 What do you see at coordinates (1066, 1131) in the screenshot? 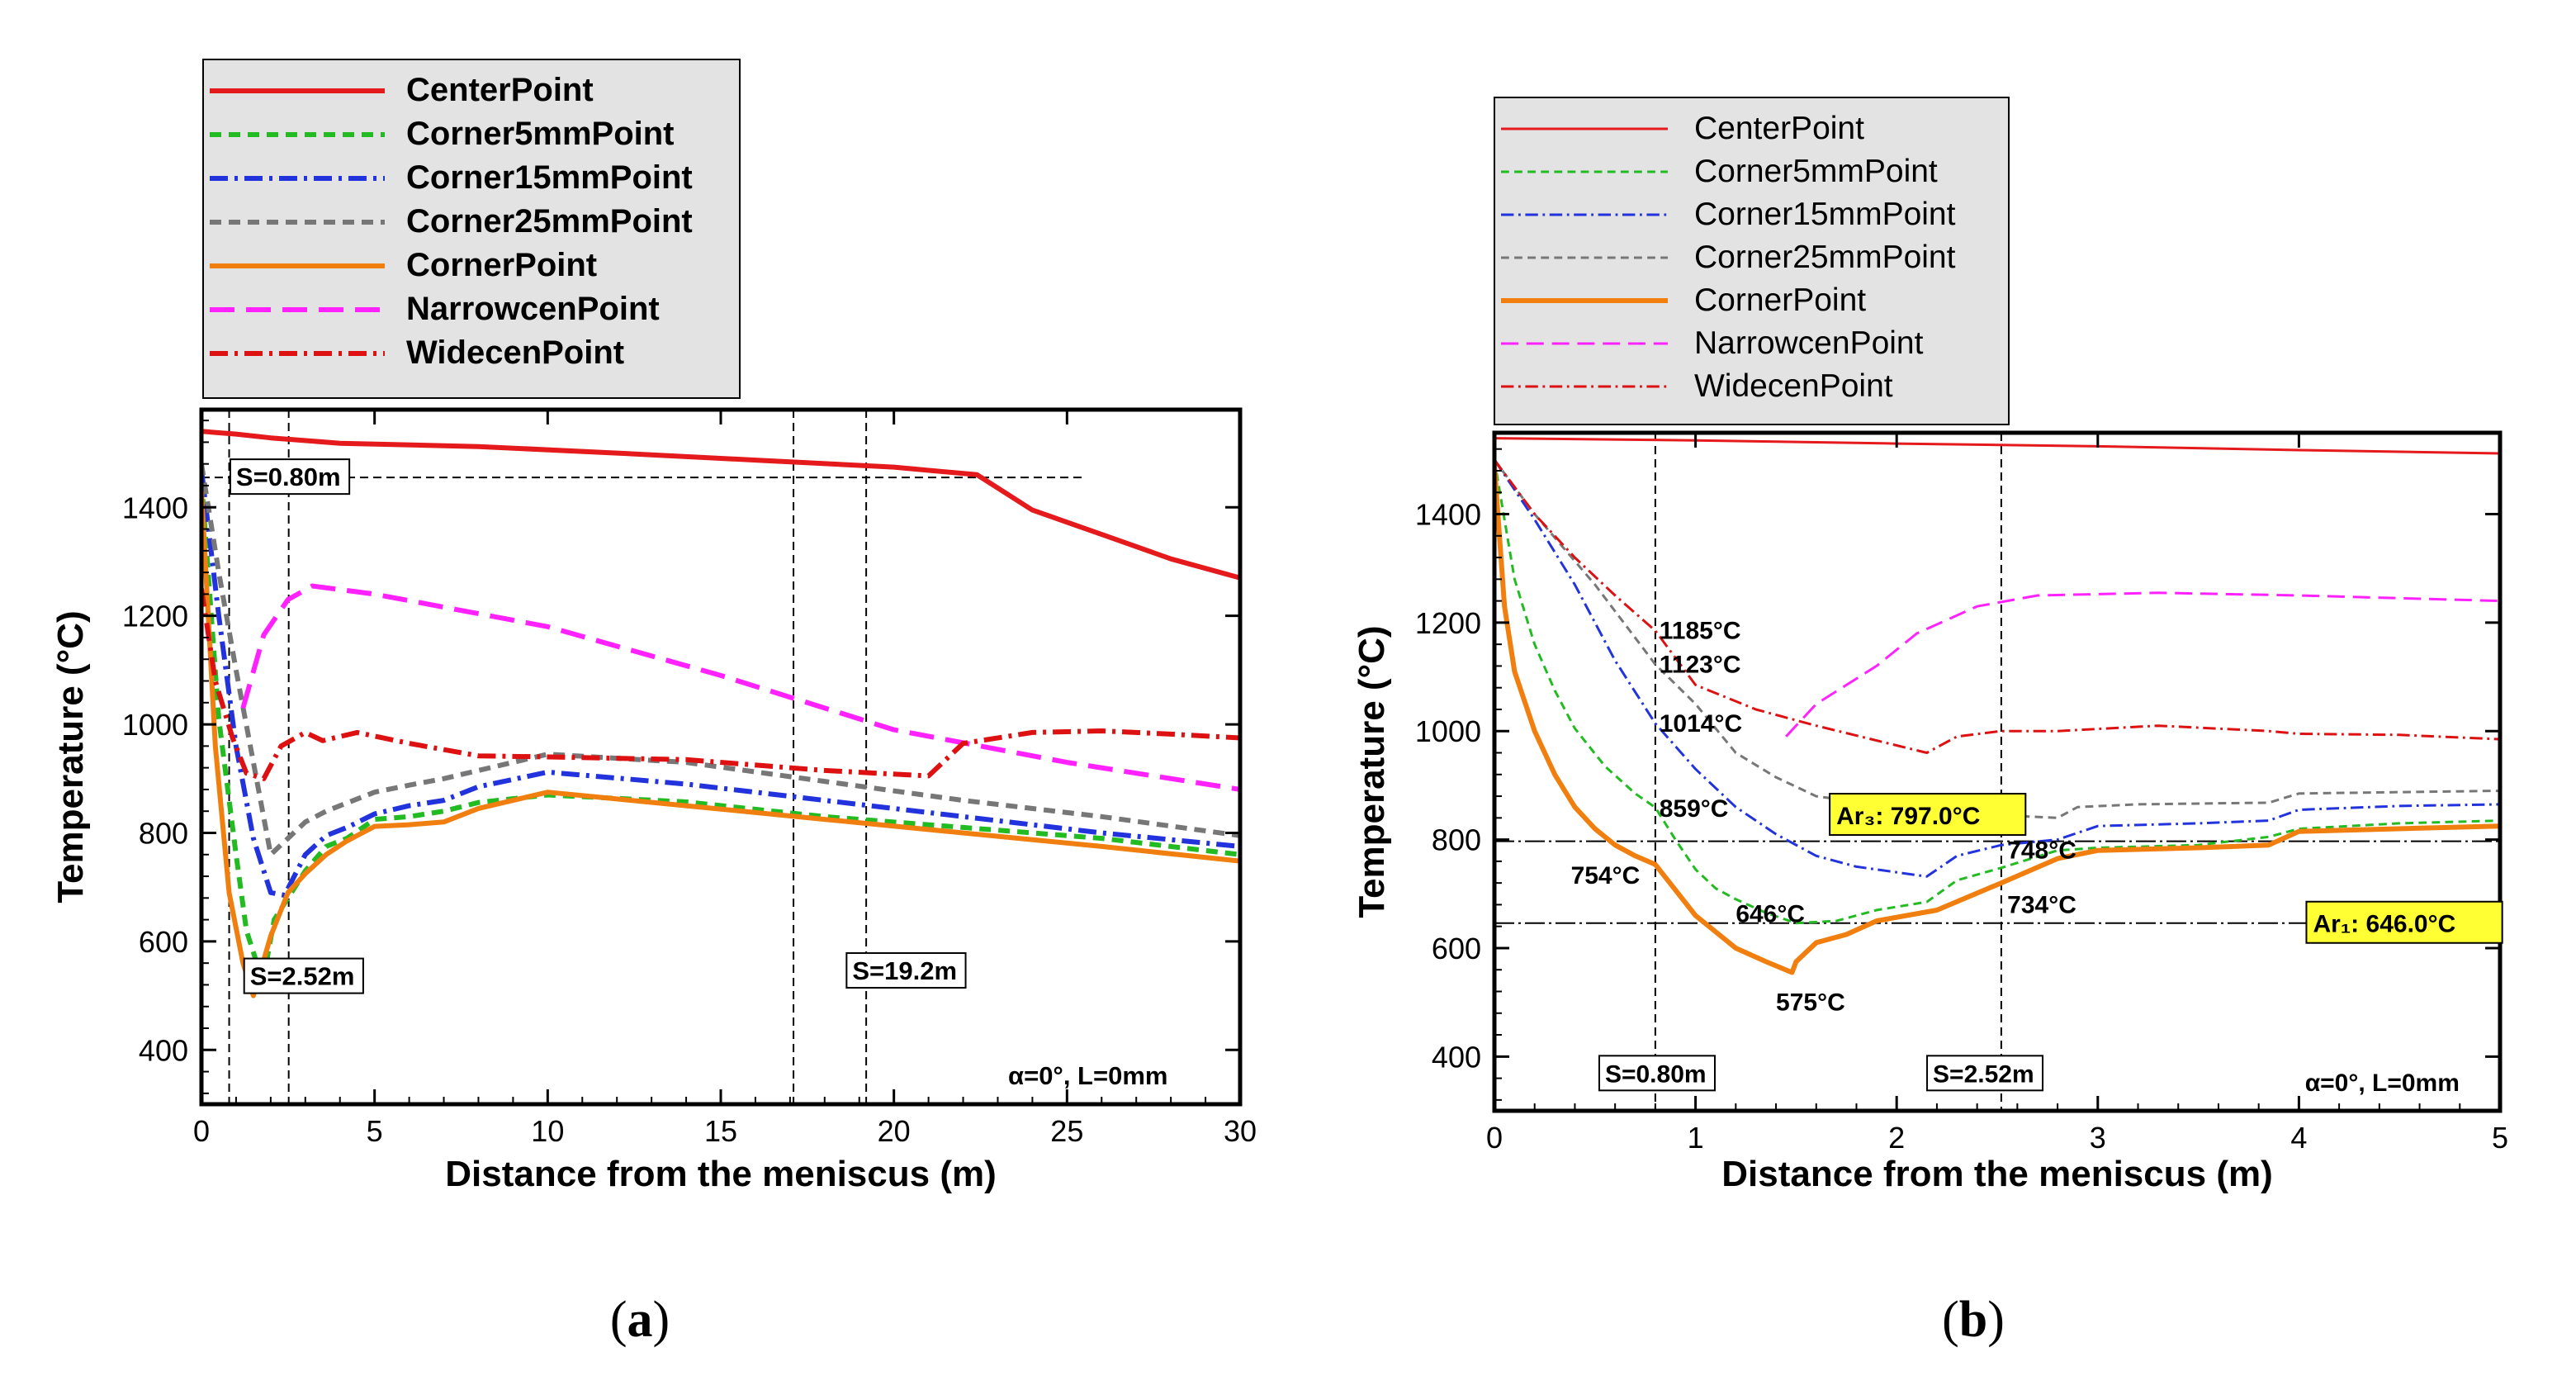
I see `x-tick-label: 25` at bounding box center [1066, 1131].